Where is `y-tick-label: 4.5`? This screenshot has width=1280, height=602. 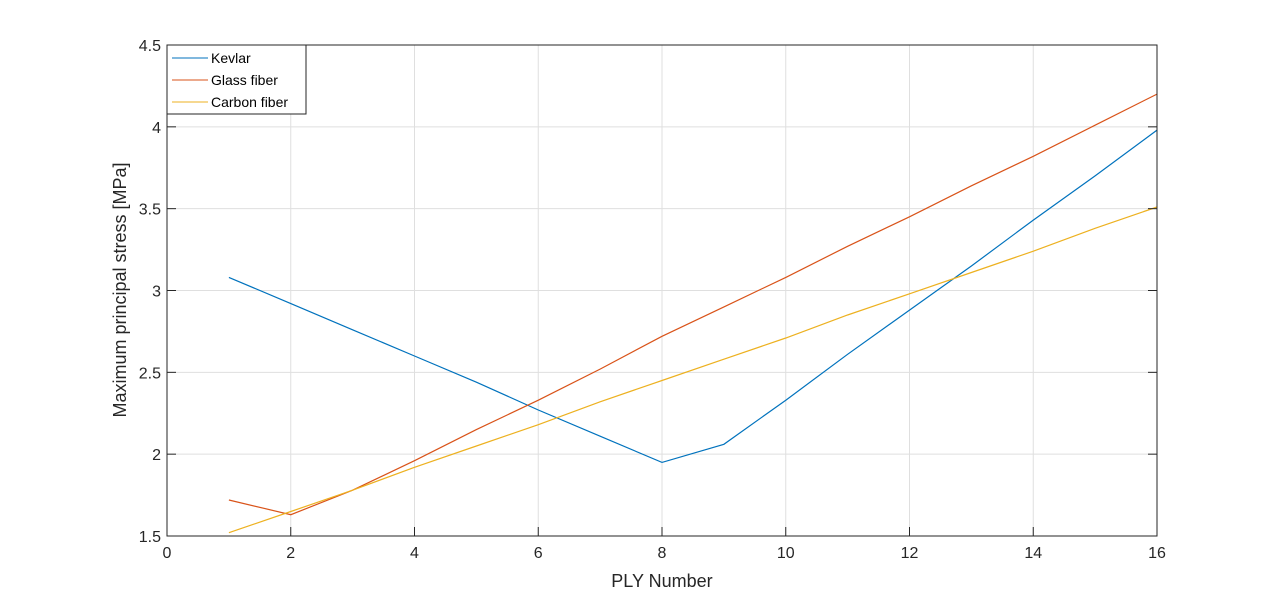
y-tick-label: 4.5 is located at coordinates (150, 46).